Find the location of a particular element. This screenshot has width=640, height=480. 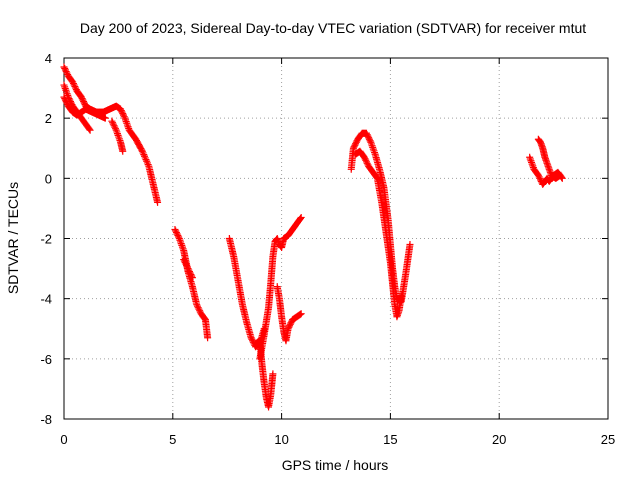

series-arc-1d is located at coordinates (117, 136).